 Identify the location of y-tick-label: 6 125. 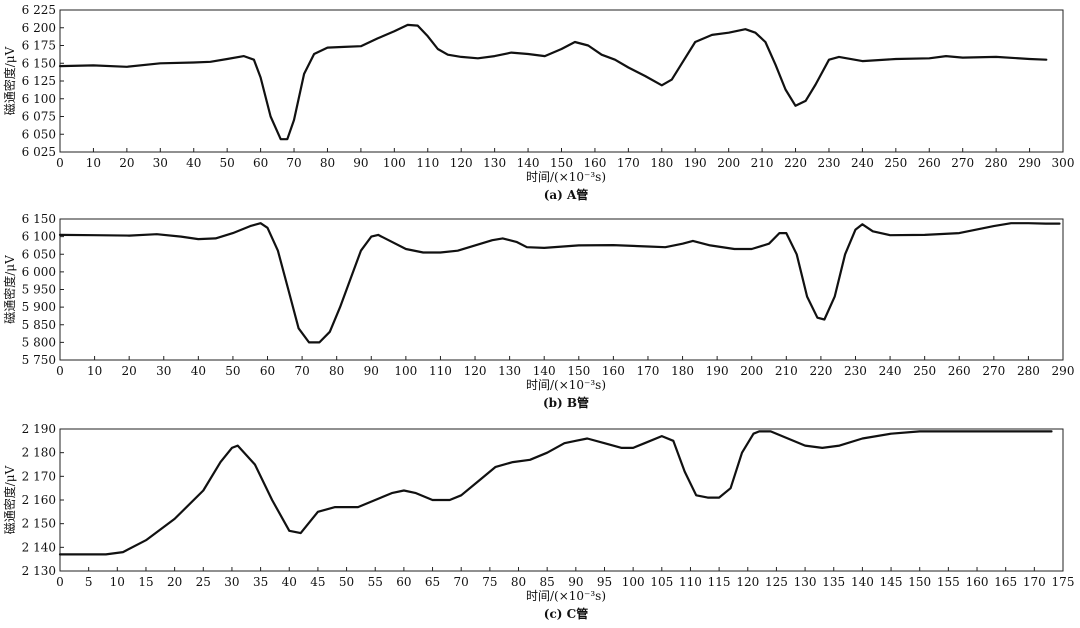
(39, 81).